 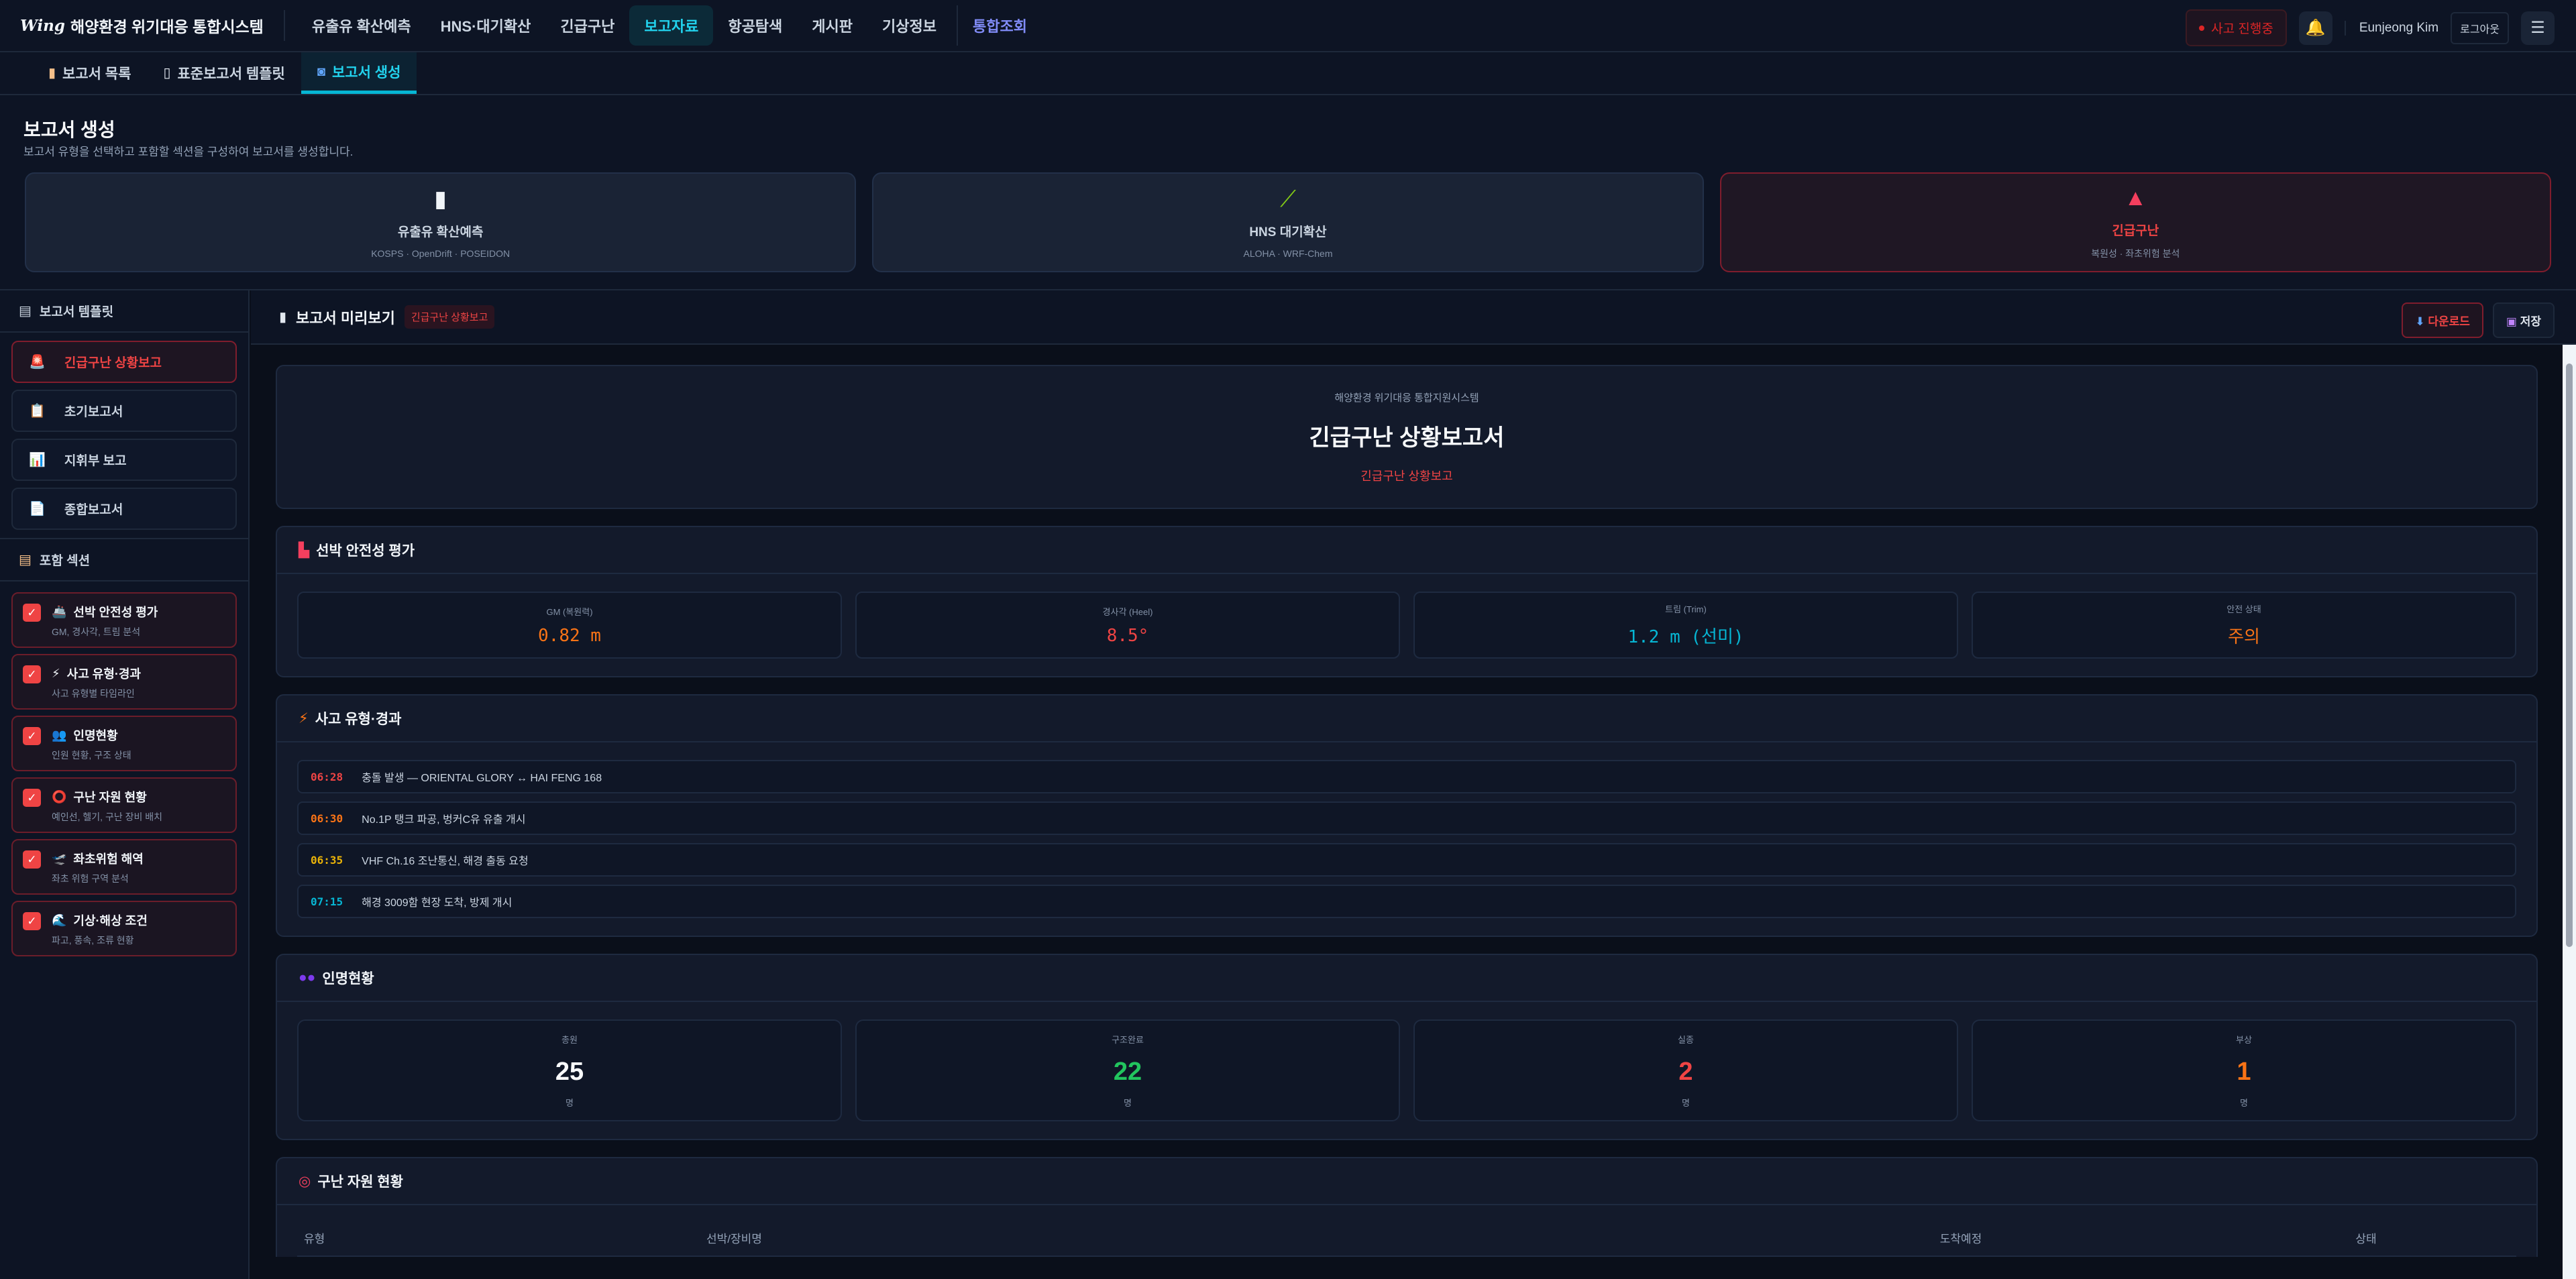 I want to click on section-name: 인명현황, so click(x=95, y=736).